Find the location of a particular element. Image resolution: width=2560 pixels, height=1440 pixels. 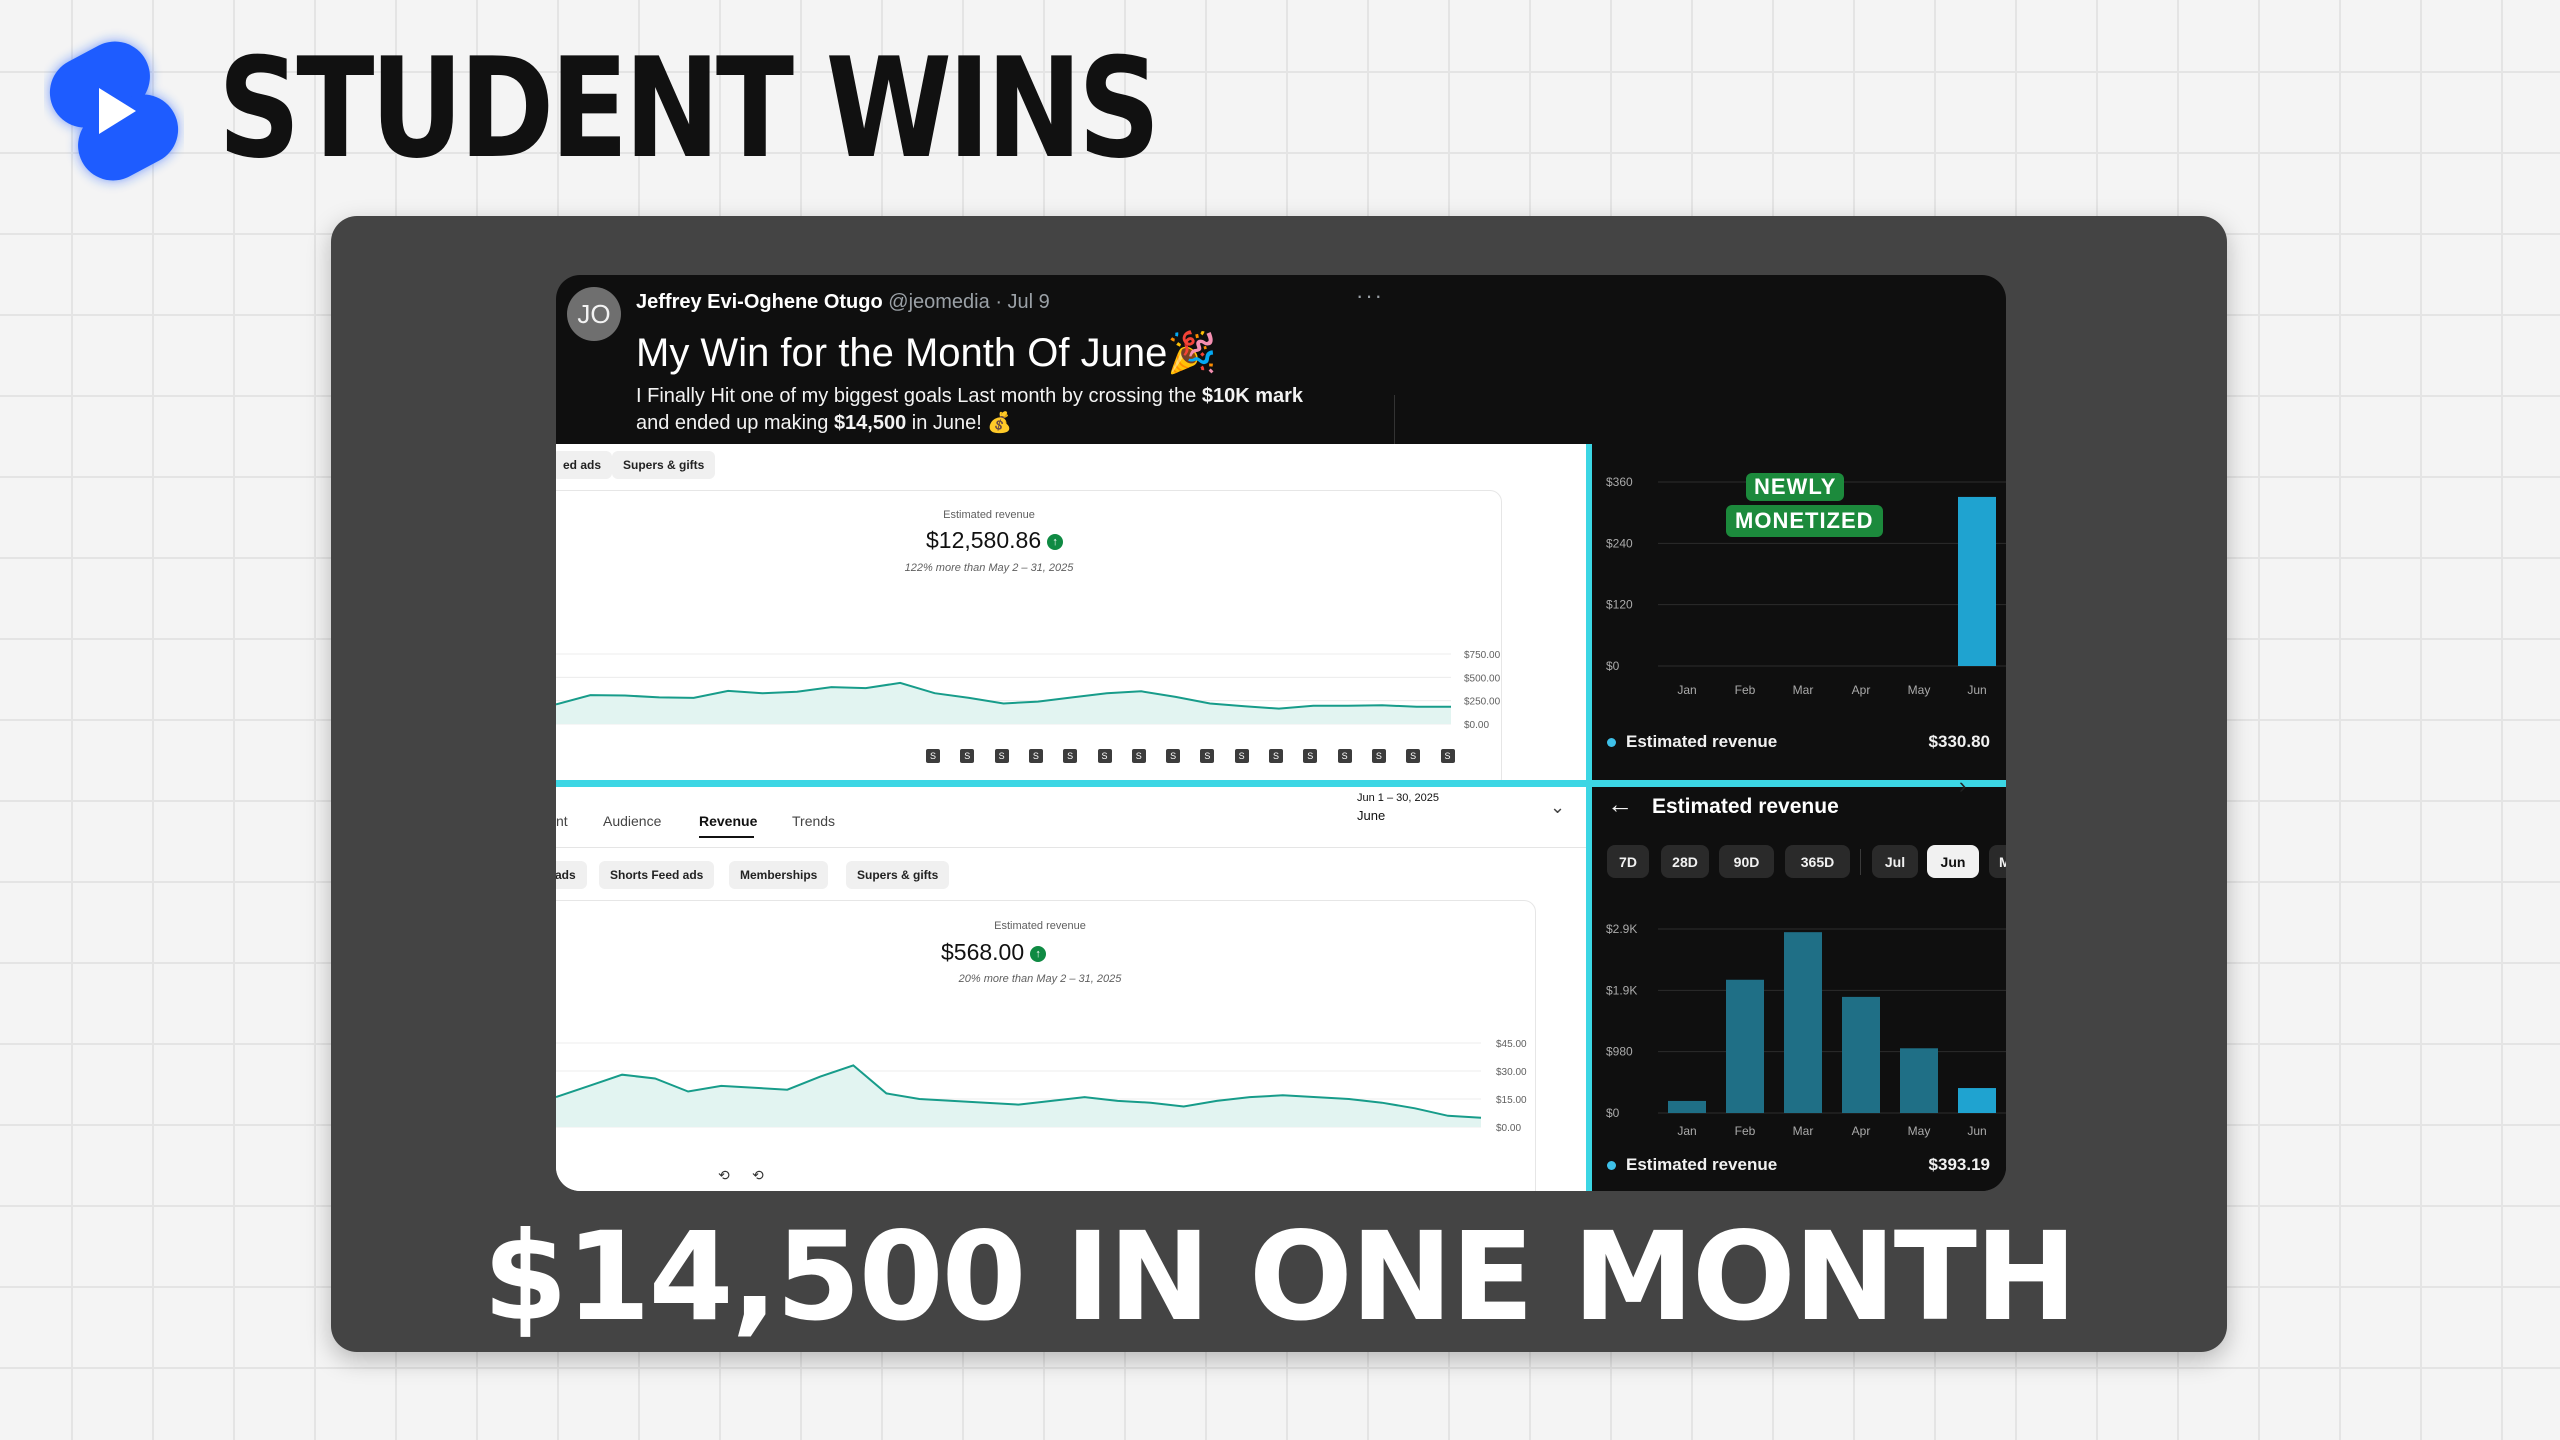

x-tick-label: May is located at coordinates (1919, 1131).